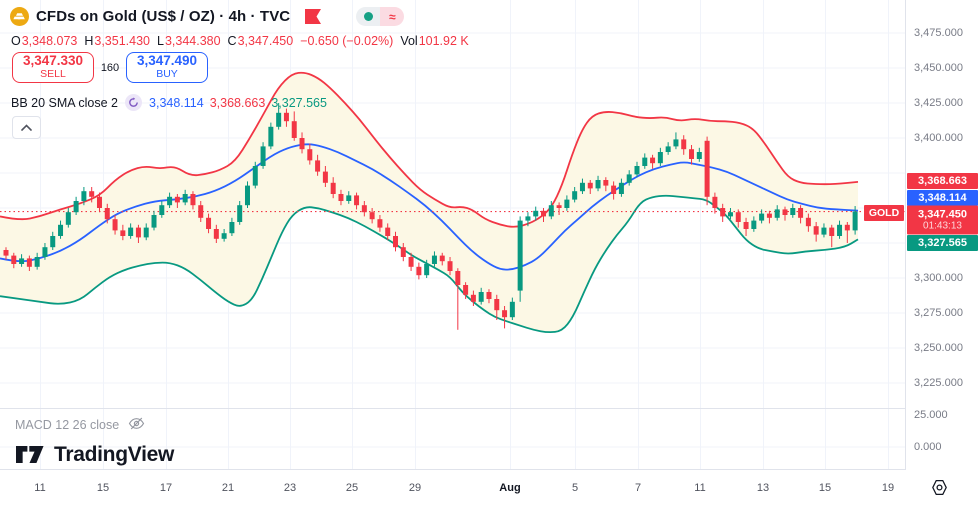 This screenshot has width=979, height=511. What do you see at coordinates (163, 16) in the screenshot?
I see `symbol-title: CFDs on Gold (US$ / OZ) · 4h · TVC` at bounding box center [163, 16].